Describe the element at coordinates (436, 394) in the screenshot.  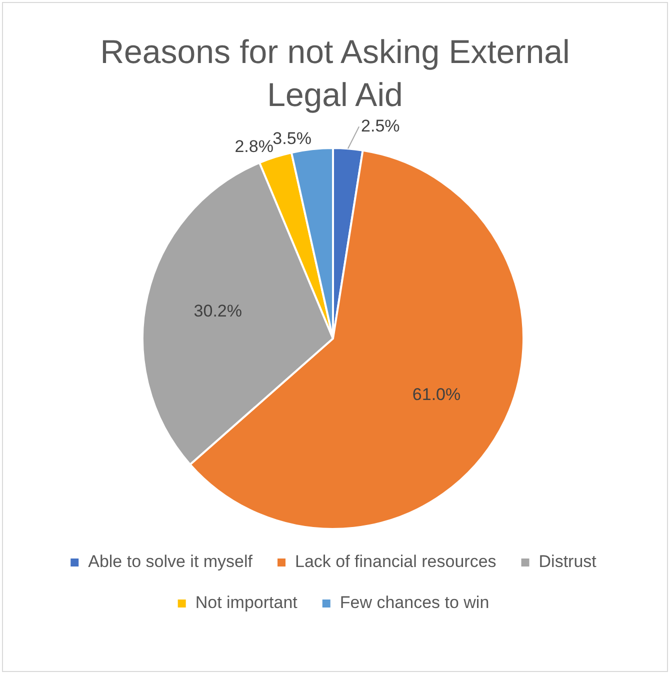
I see `data-label: 61.0%` at that location.